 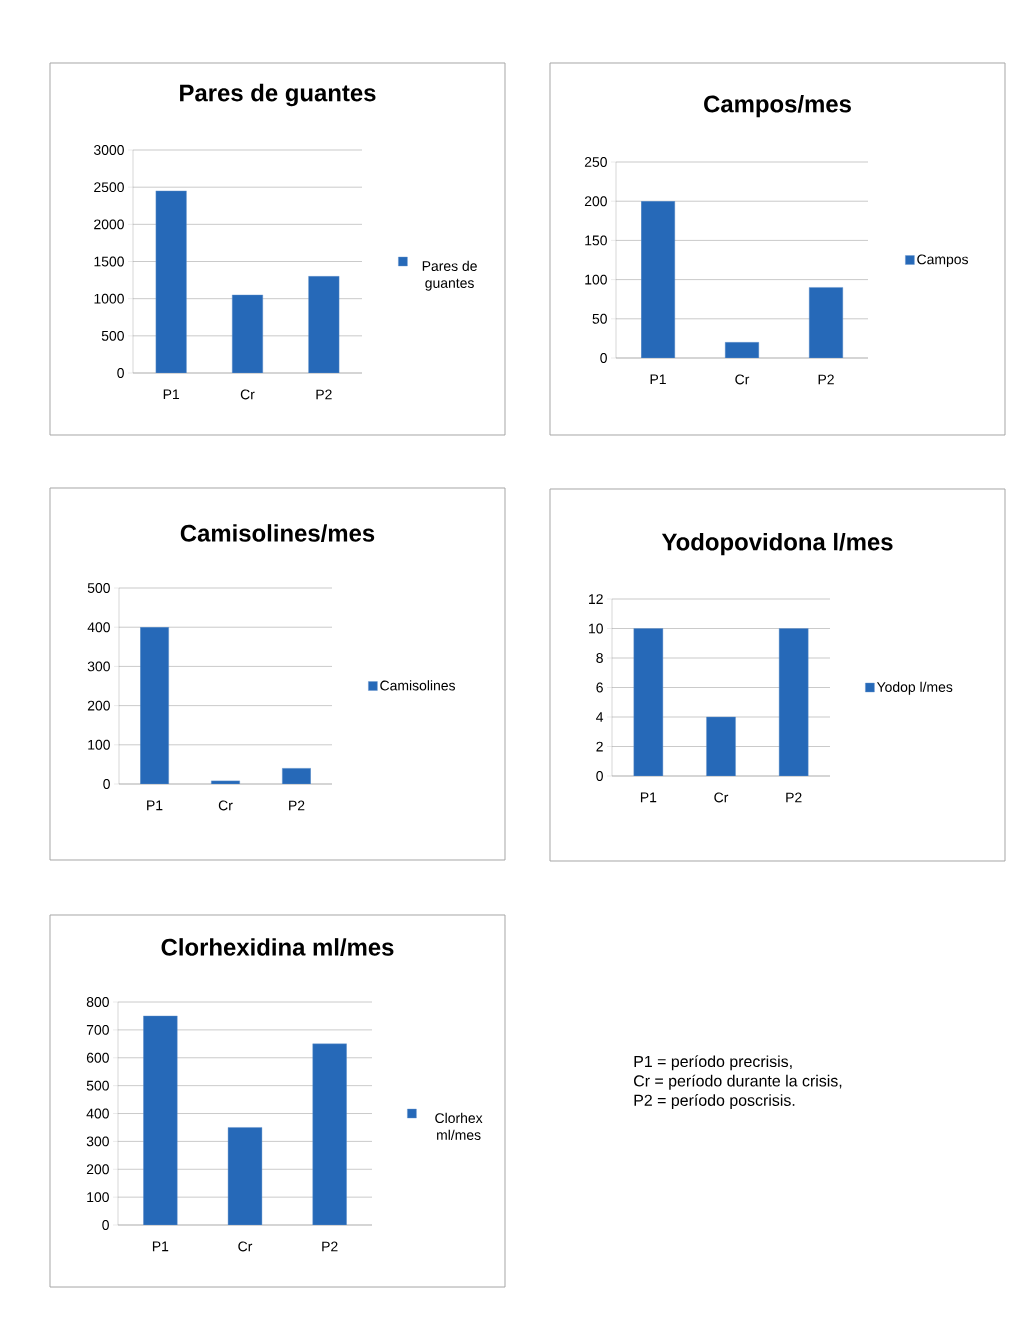 I want to click on y-tick-label: 1500, so click(x=109, y=261).